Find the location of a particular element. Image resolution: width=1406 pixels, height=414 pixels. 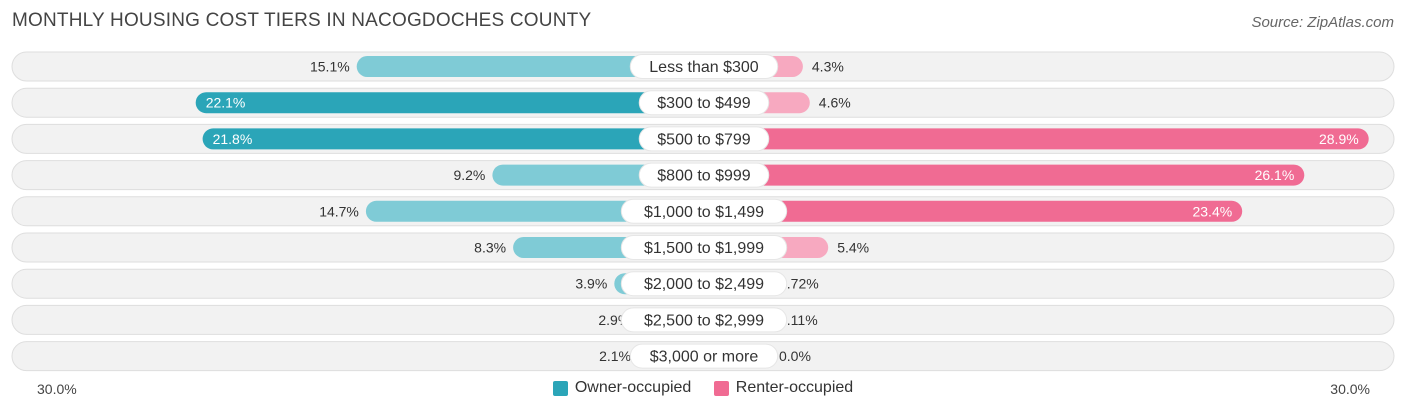

legend-item-owner: Owner-occupied is located at coordinates (622, 388).